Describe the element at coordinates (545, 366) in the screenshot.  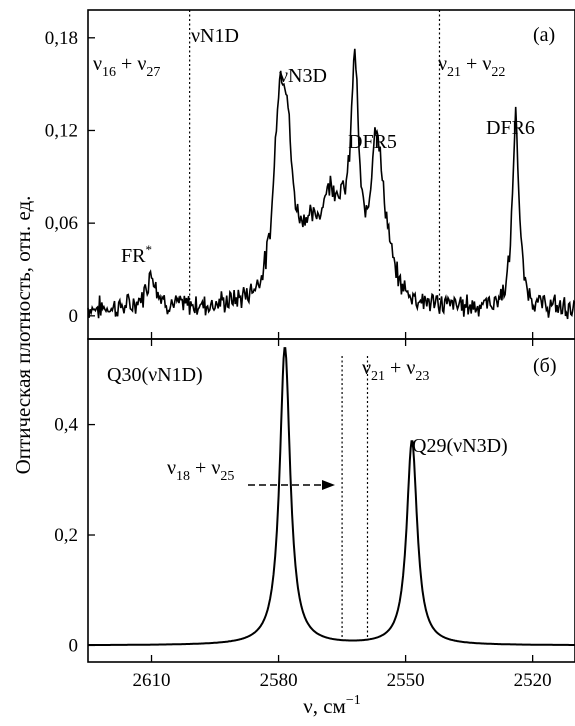
I see `panel-b-label: (б)` at that location.